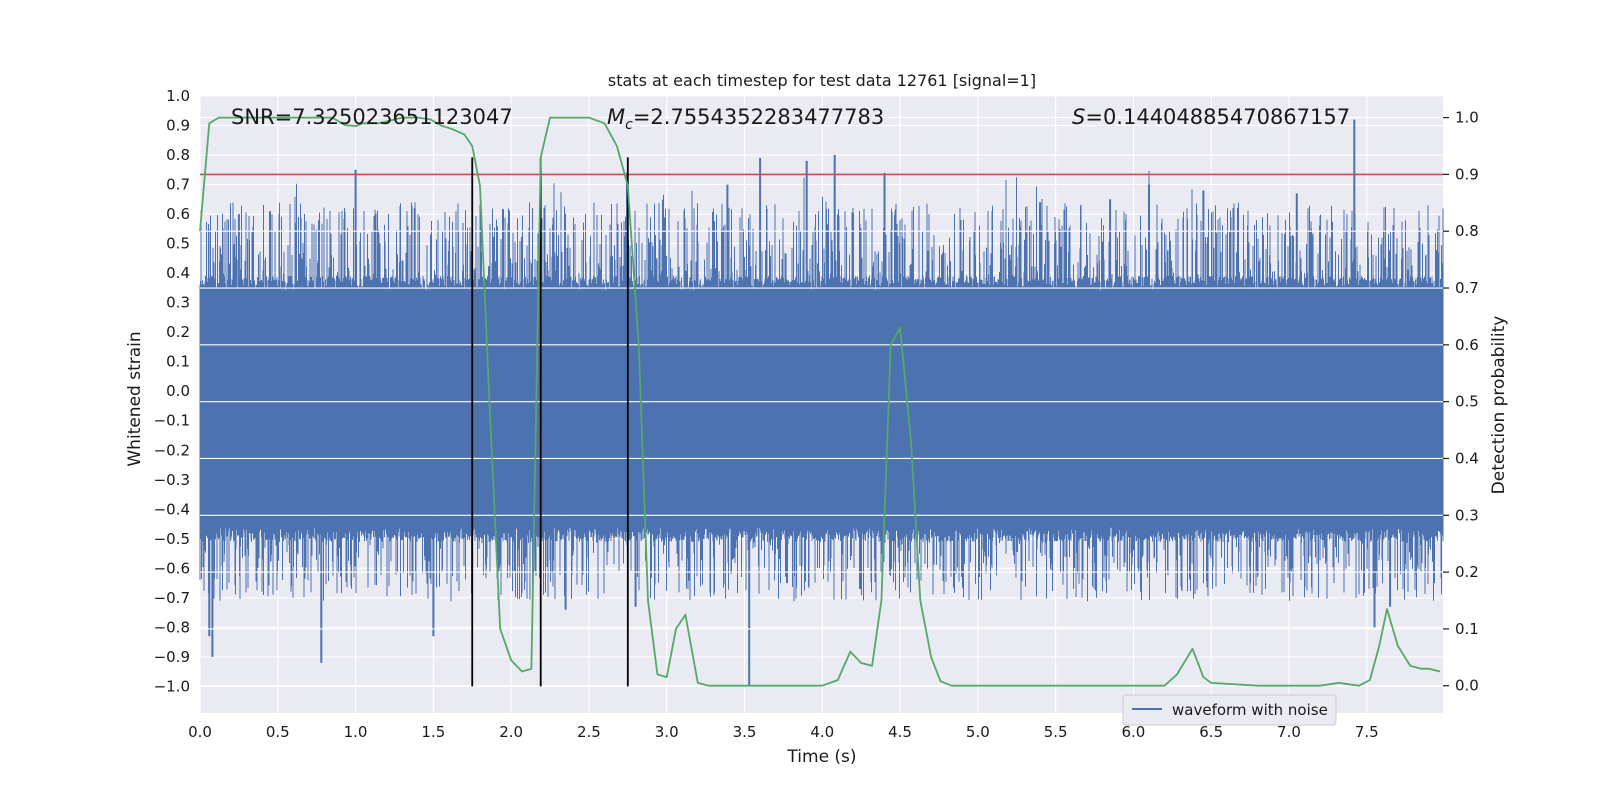 The height and width of the screenshot is (800, 1600). What do you see at coordinates (178, 391) in the screenshot?
I see `y-tick-label: 0.0` at bounding box center [178, 391].